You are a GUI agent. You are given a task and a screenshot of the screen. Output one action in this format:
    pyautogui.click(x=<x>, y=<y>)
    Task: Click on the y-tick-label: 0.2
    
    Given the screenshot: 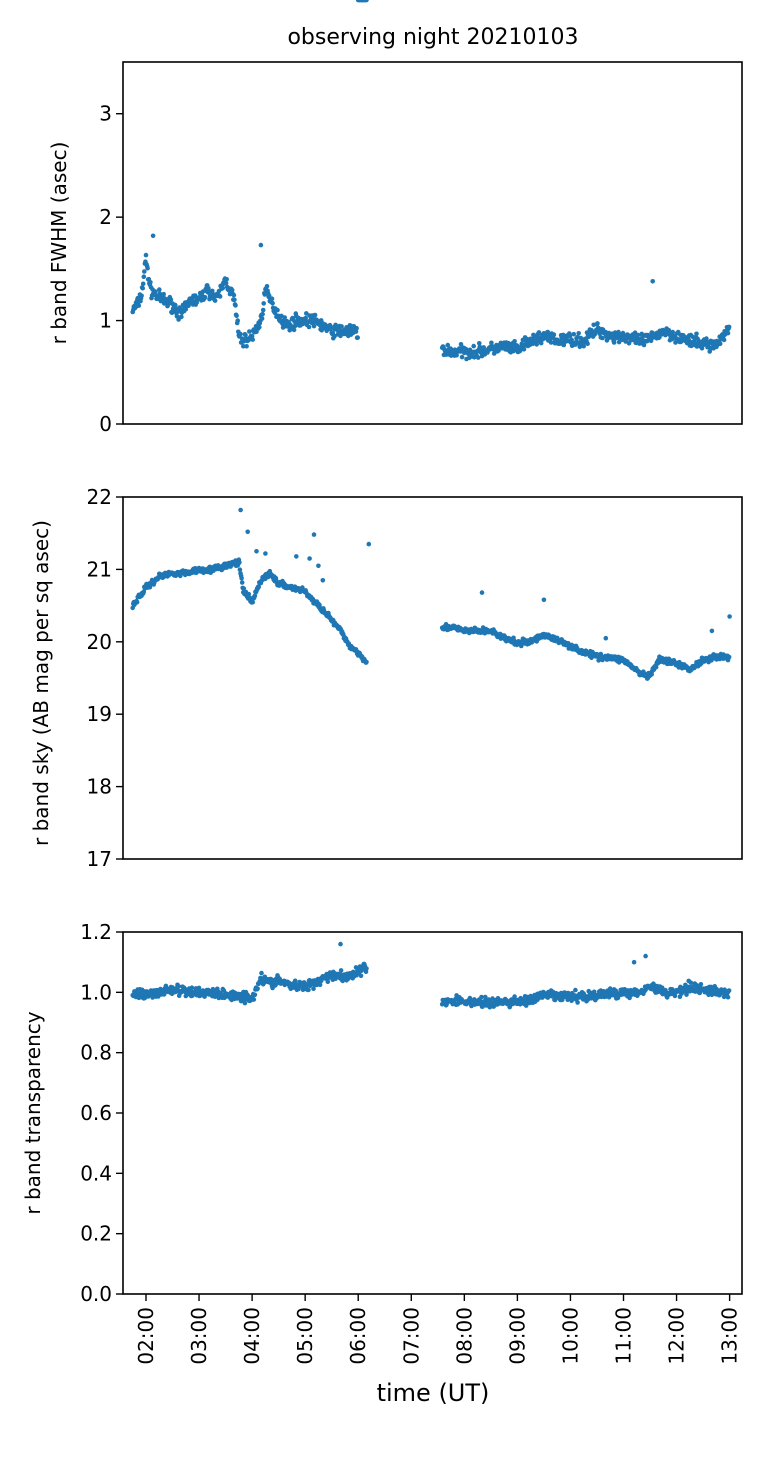 What is the action you would take?
    pyautogui.click(x=96, y=1234)
    